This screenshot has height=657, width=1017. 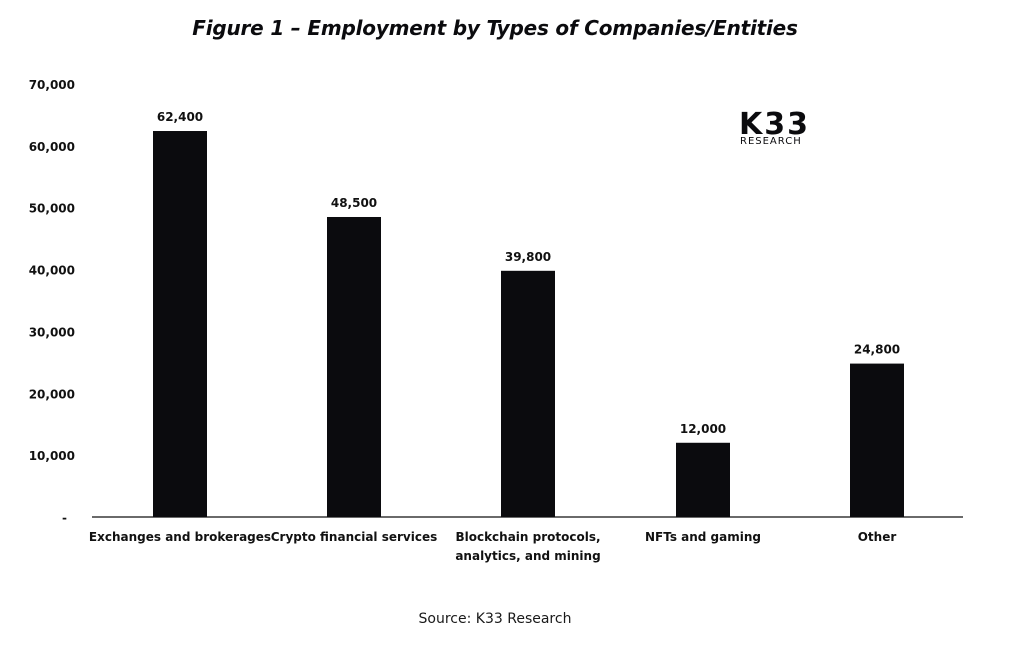 What do you see at coordinates (527, 556) in the screenshot?
I see `x-category-label: analytics, and mining` at bounding box center [527, 556].